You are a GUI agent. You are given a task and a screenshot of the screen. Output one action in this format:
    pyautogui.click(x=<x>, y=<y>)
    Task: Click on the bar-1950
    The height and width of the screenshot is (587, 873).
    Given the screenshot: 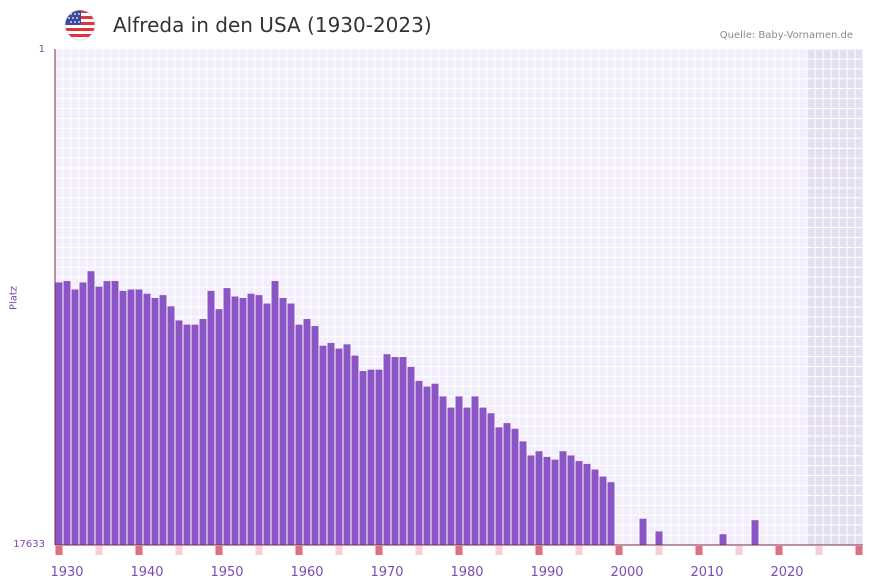 What is the action you would take?
    pyautogui.click(x=227, y=416)
    